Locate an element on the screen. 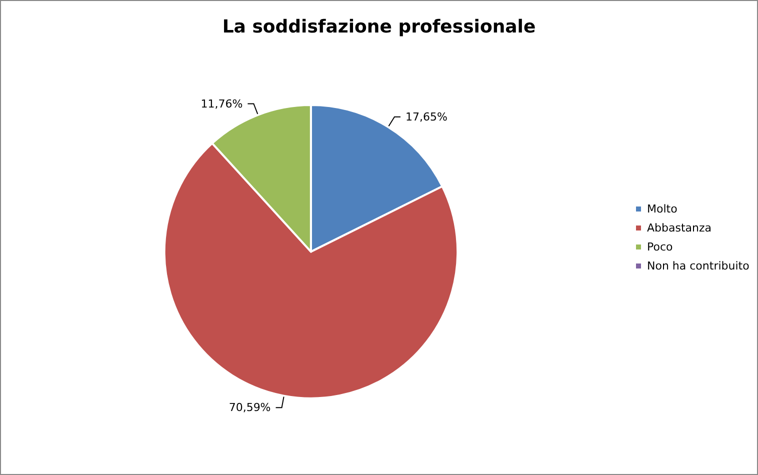 The image size is (758, 475). data-label: 17,65% is located at coordinates (426, 117).